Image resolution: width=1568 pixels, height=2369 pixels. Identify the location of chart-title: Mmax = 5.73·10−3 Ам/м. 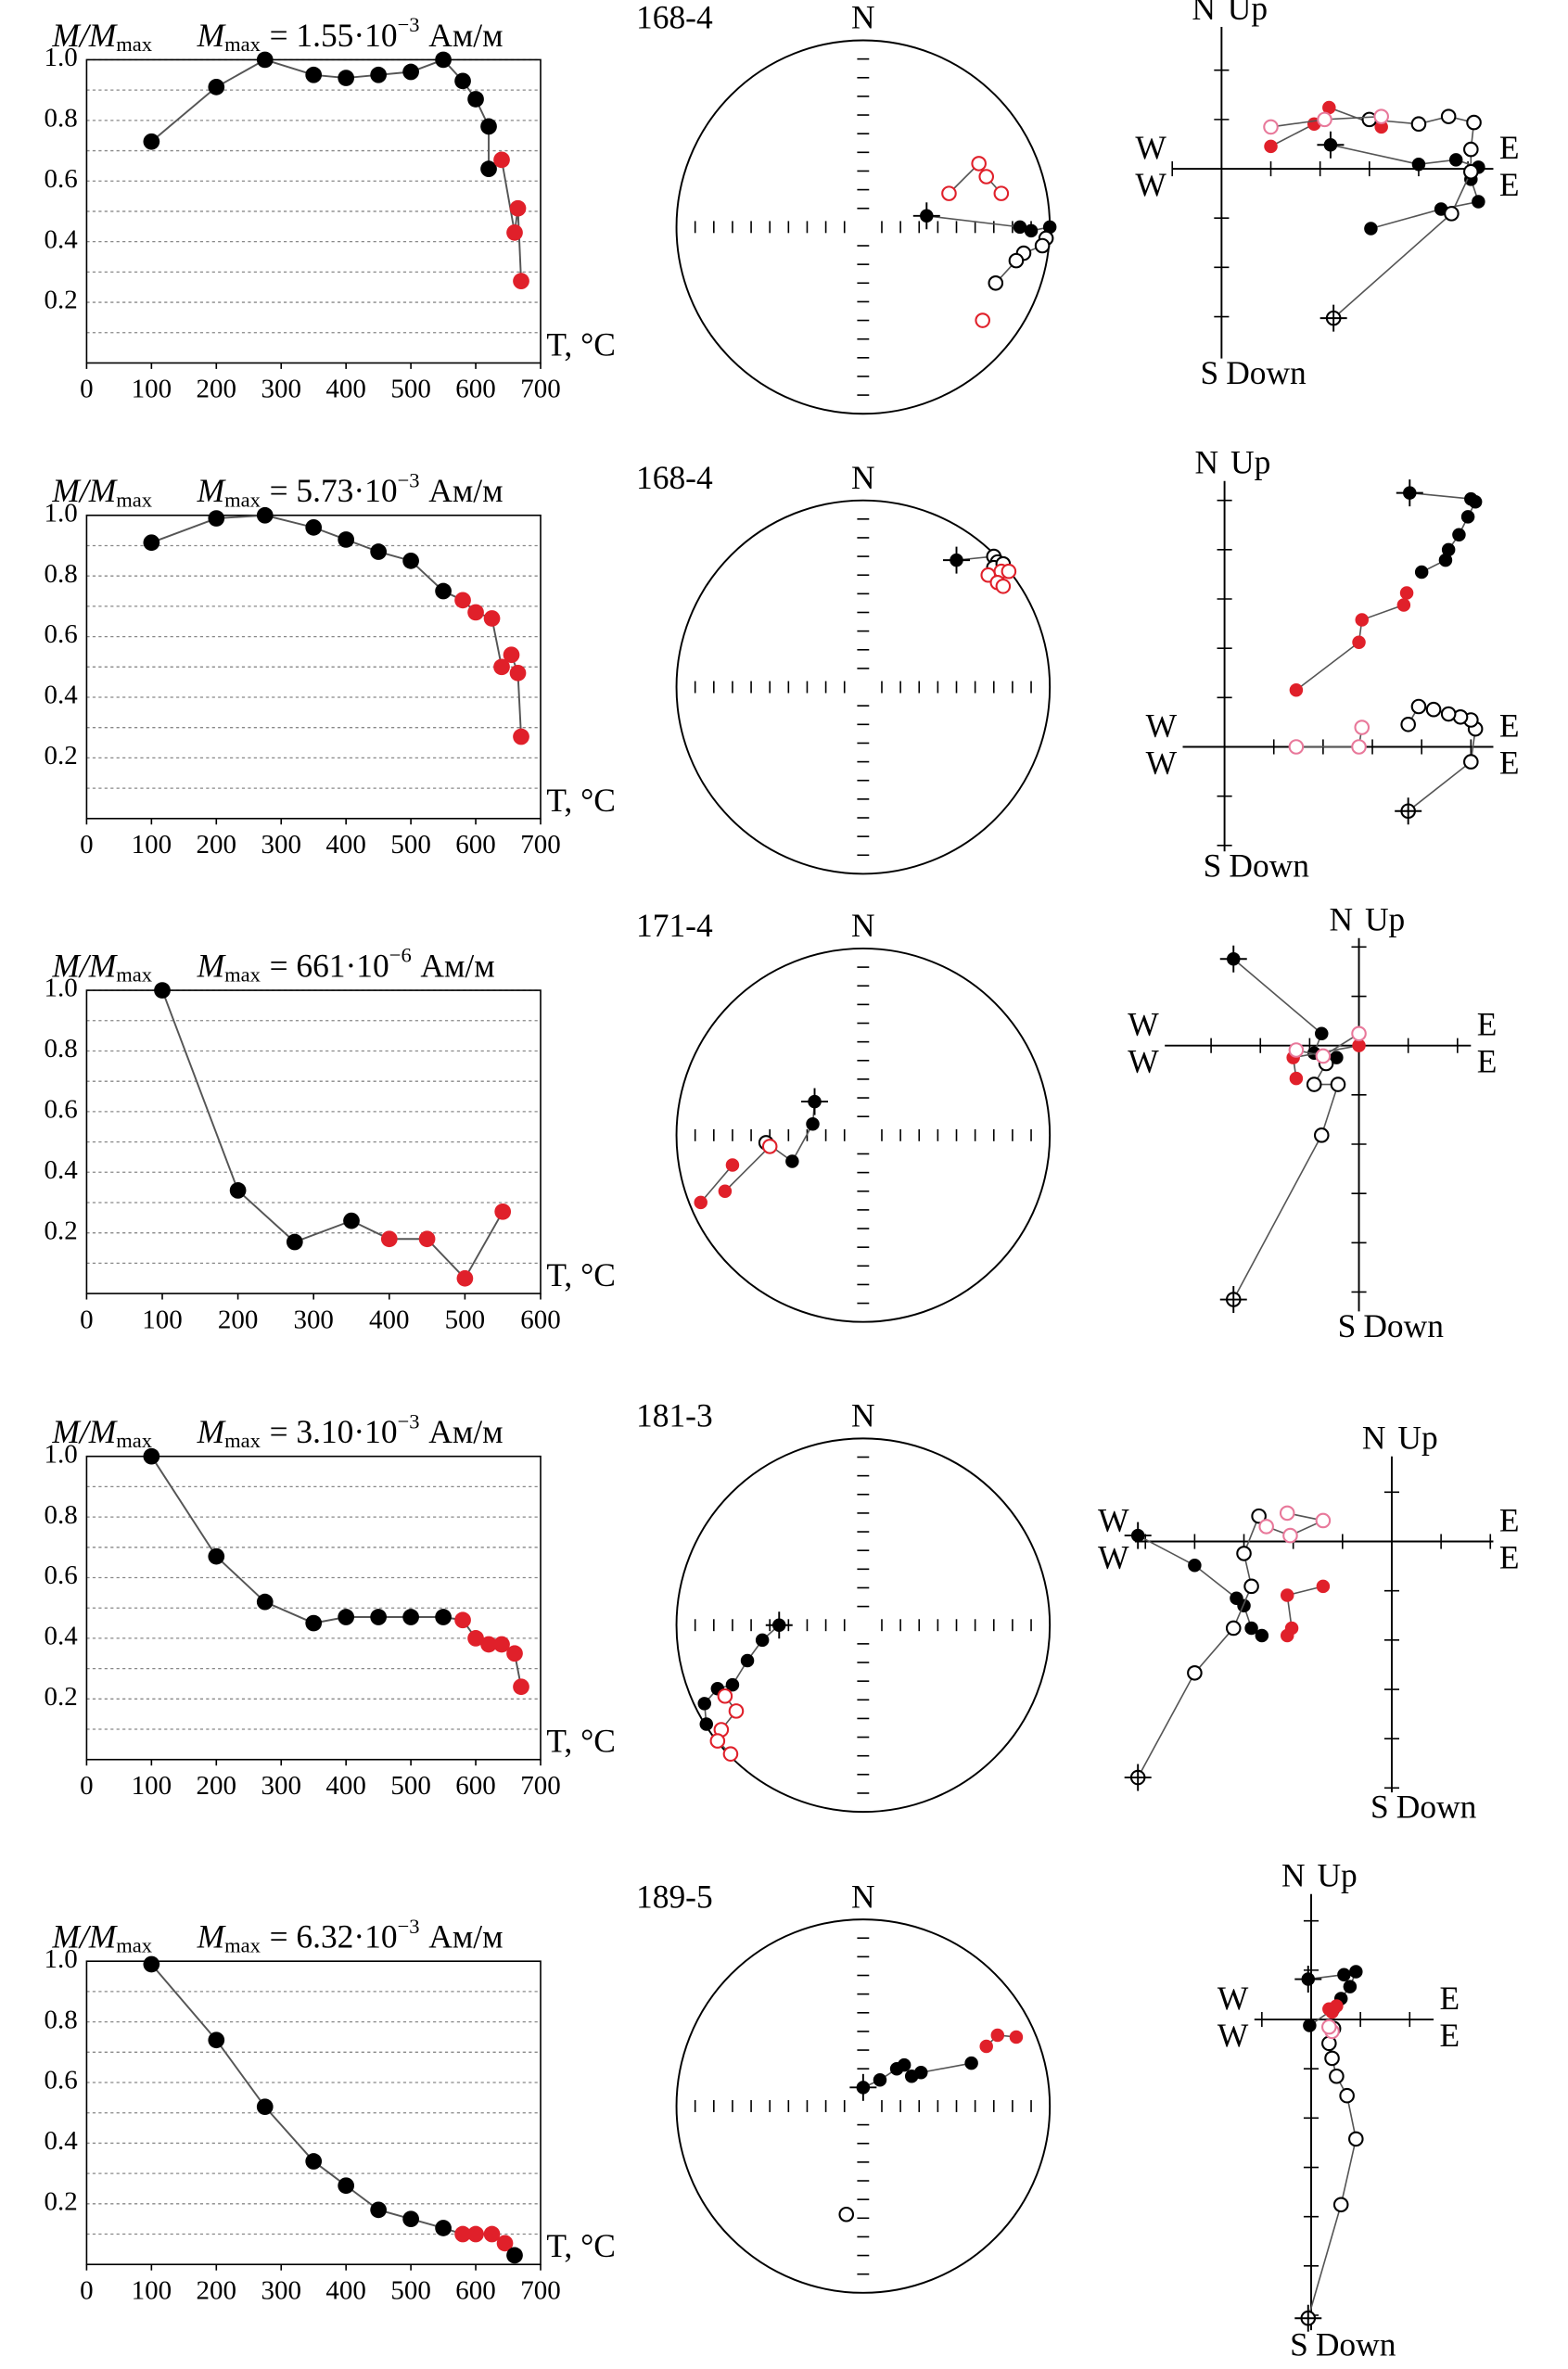
(350, 490).